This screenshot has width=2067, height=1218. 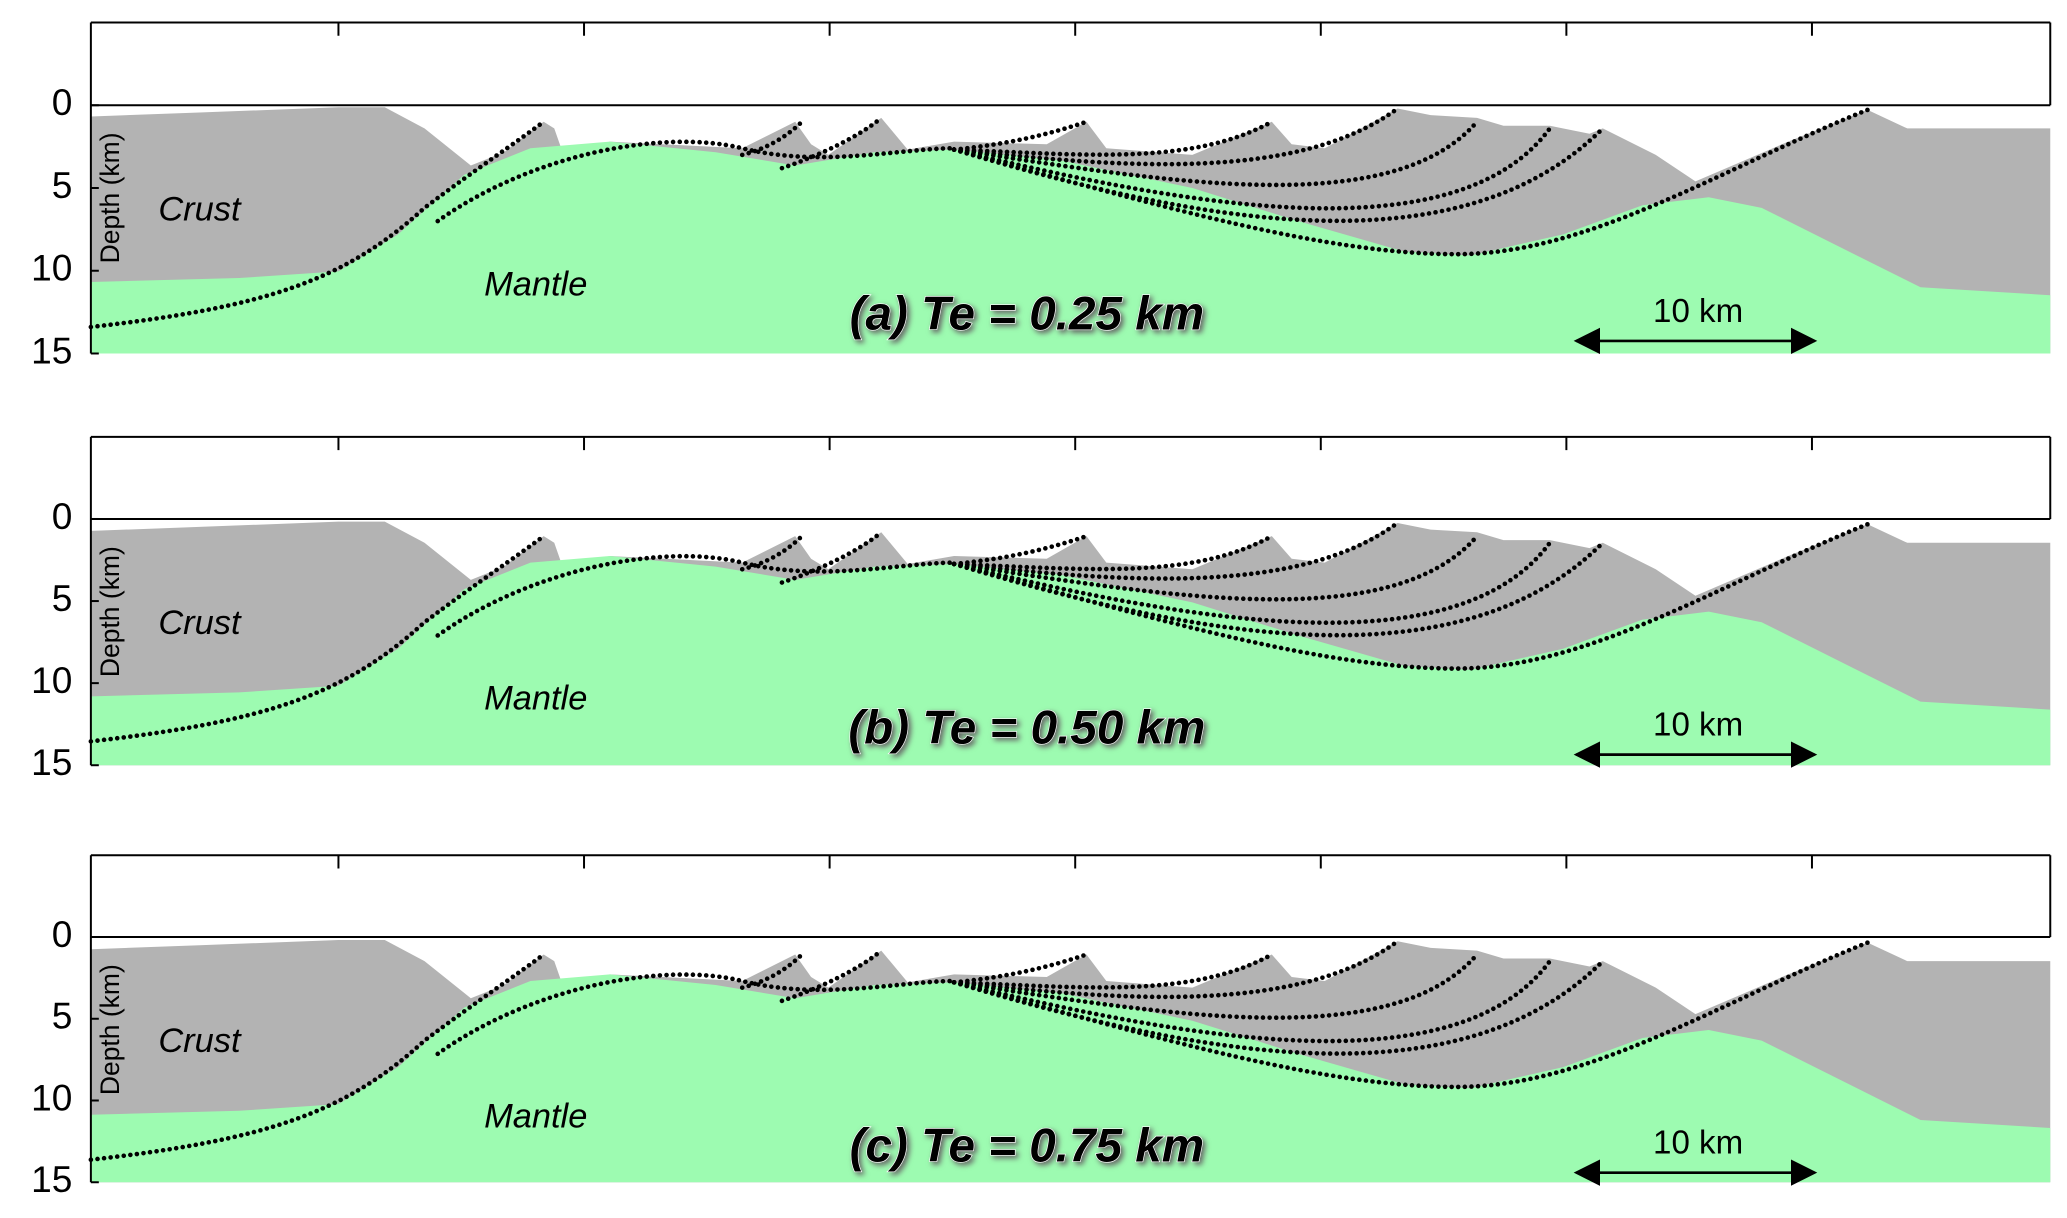 I want to click on panel-title: (a) Te = 0.25 km, so click(x=1027, y=314).